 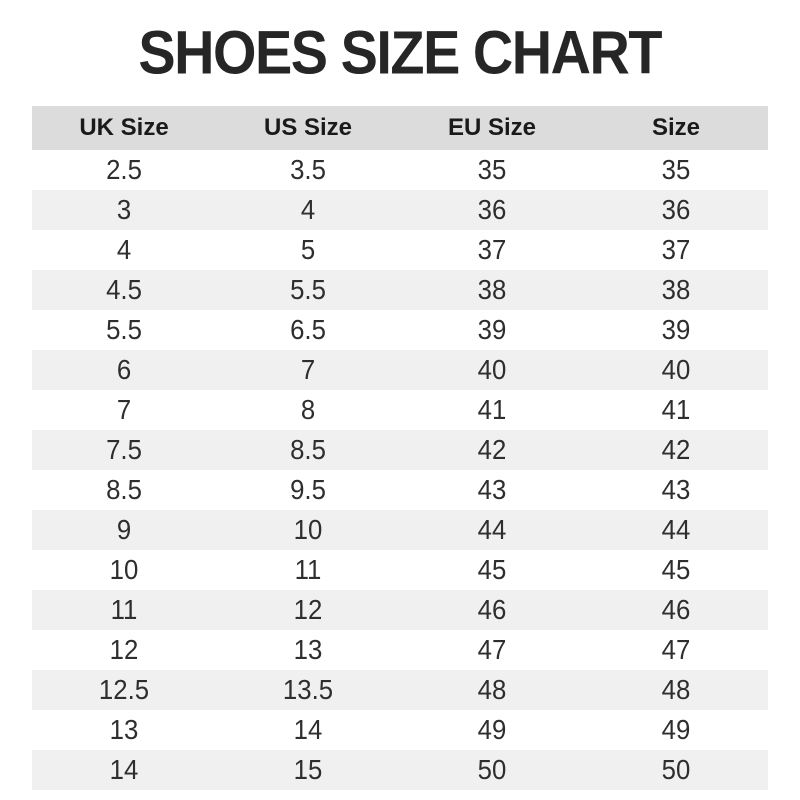 I want to click on table-row: 7 8 41 41, so click(x=400, y=410).